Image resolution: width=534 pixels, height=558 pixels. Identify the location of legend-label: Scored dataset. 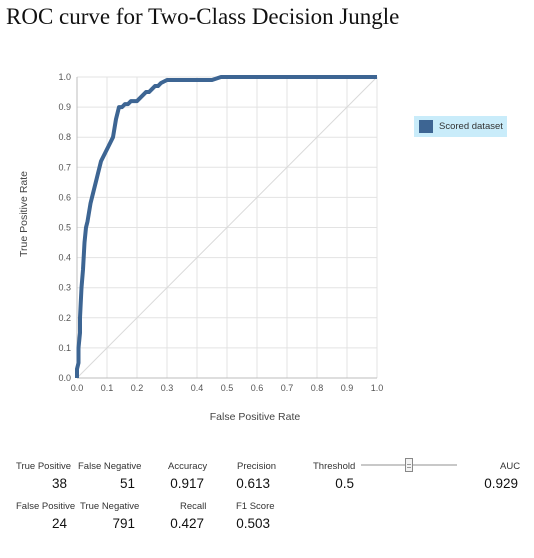
(471, 126).